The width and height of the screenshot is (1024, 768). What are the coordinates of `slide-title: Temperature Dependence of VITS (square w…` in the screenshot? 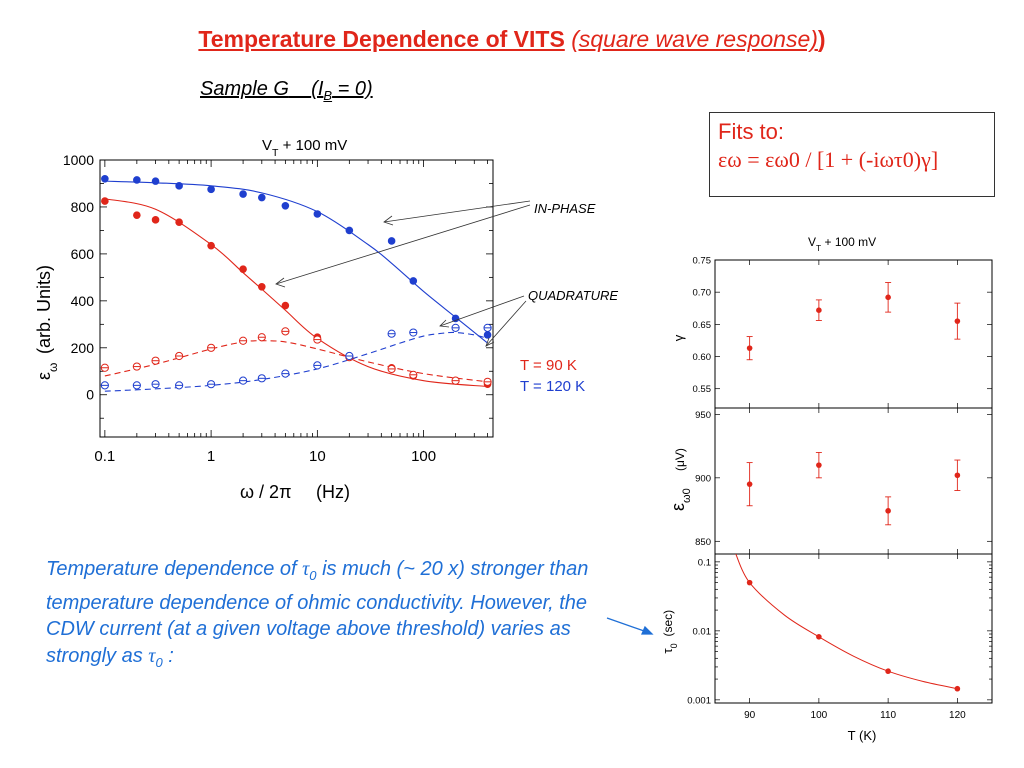 It's located at (512, 39).